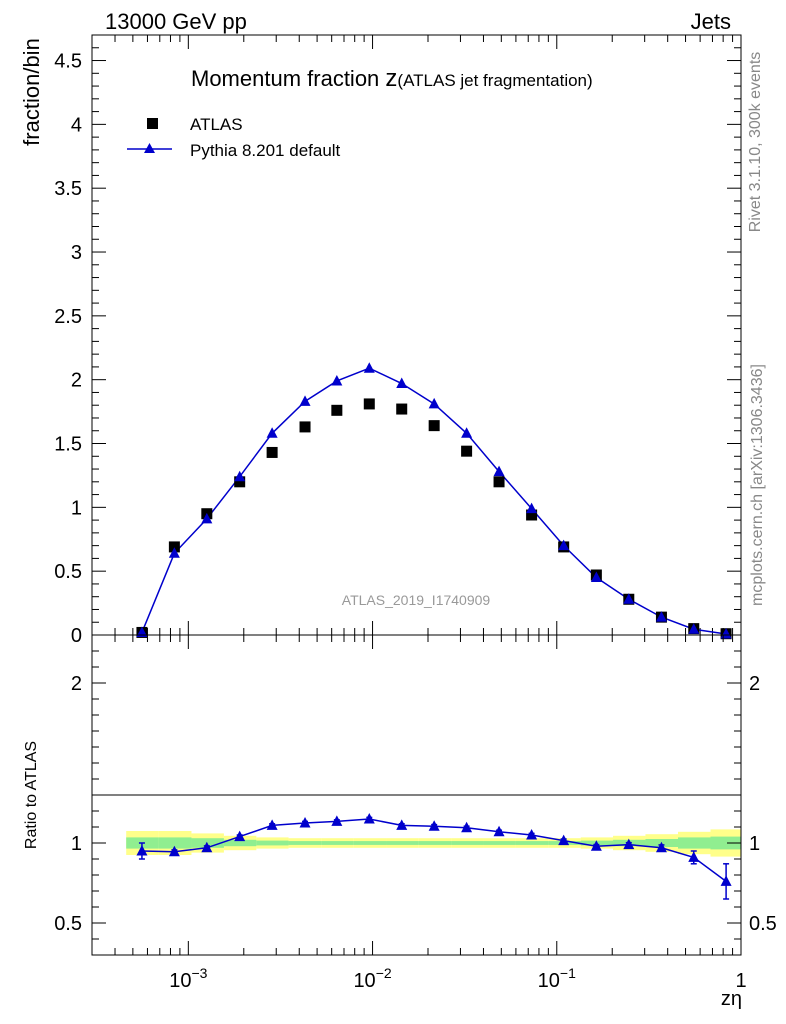 This screenshot has width=786, height=1024. What do you see at coordinates (755, 142) in the screenshot?
I see `rivet-label: Rivet 3.1.10, 300k events` at bounding box center [755, 142].